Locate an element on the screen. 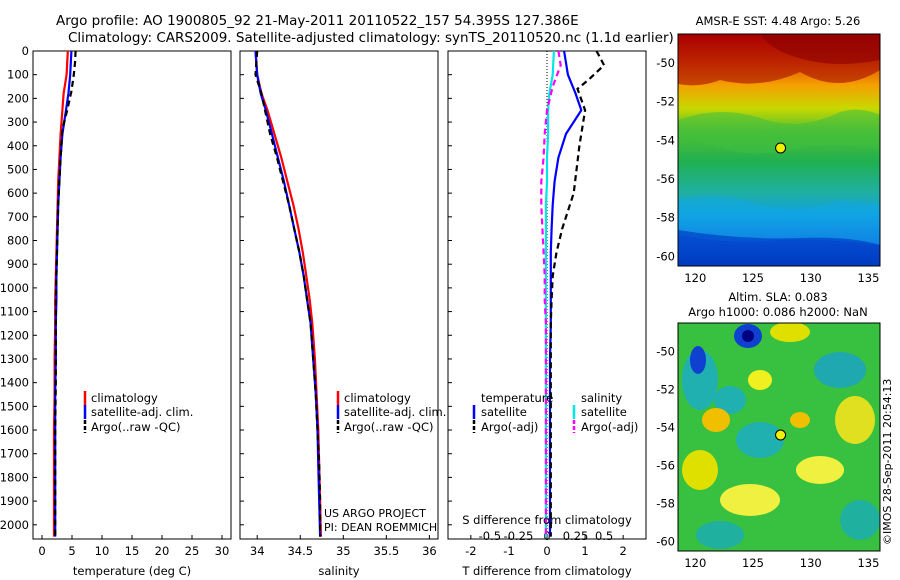 The width and height of the screenshot is (900, 580). sst-lon-tick-label: 120 is located at coordinates (695, 278).